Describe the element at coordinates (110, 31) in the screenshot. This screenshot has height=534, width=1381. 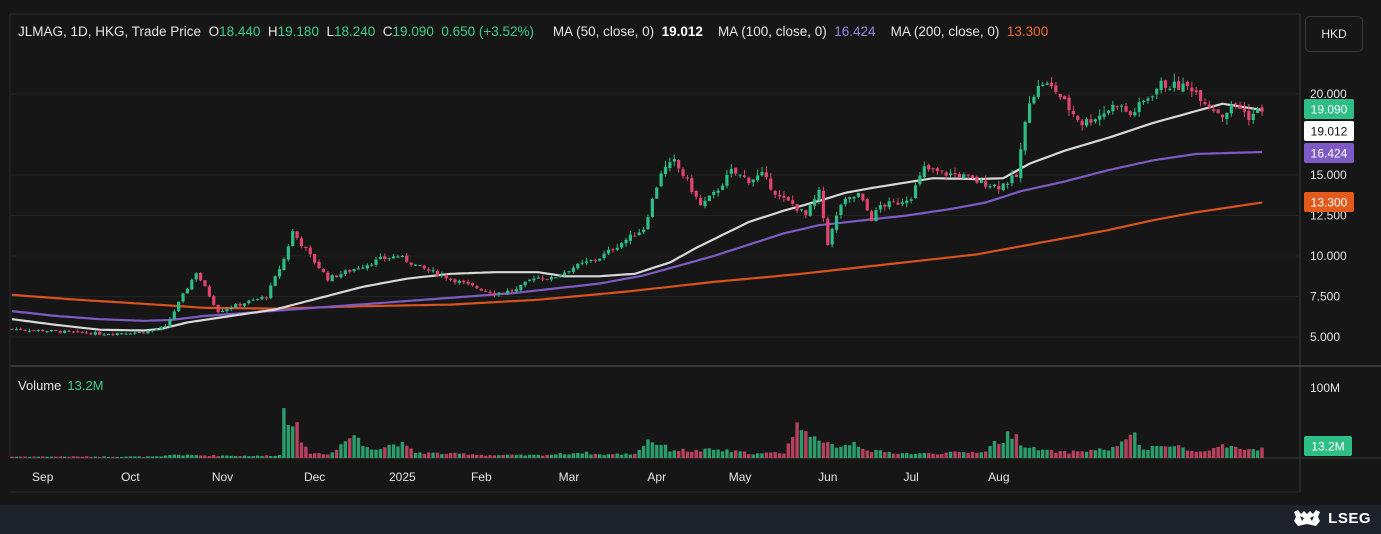
I see `ticker-label: JLMAG, 1D, HKG, Trade Price` at that location.